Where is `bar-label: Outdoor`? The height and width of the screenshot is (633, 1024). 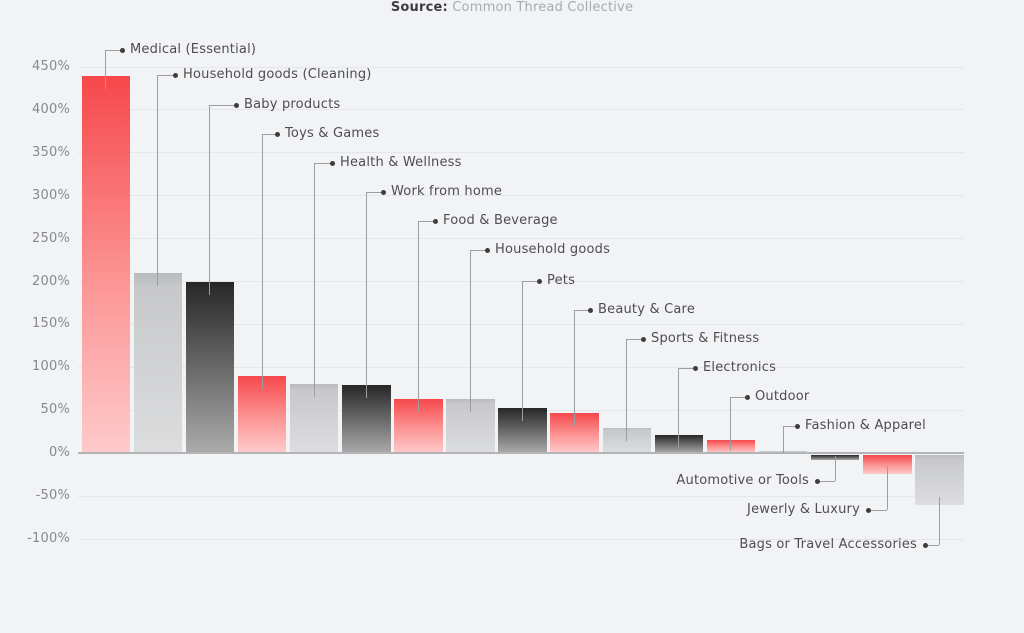 bar-label: Outdoor is located at coordinates (782, 396).